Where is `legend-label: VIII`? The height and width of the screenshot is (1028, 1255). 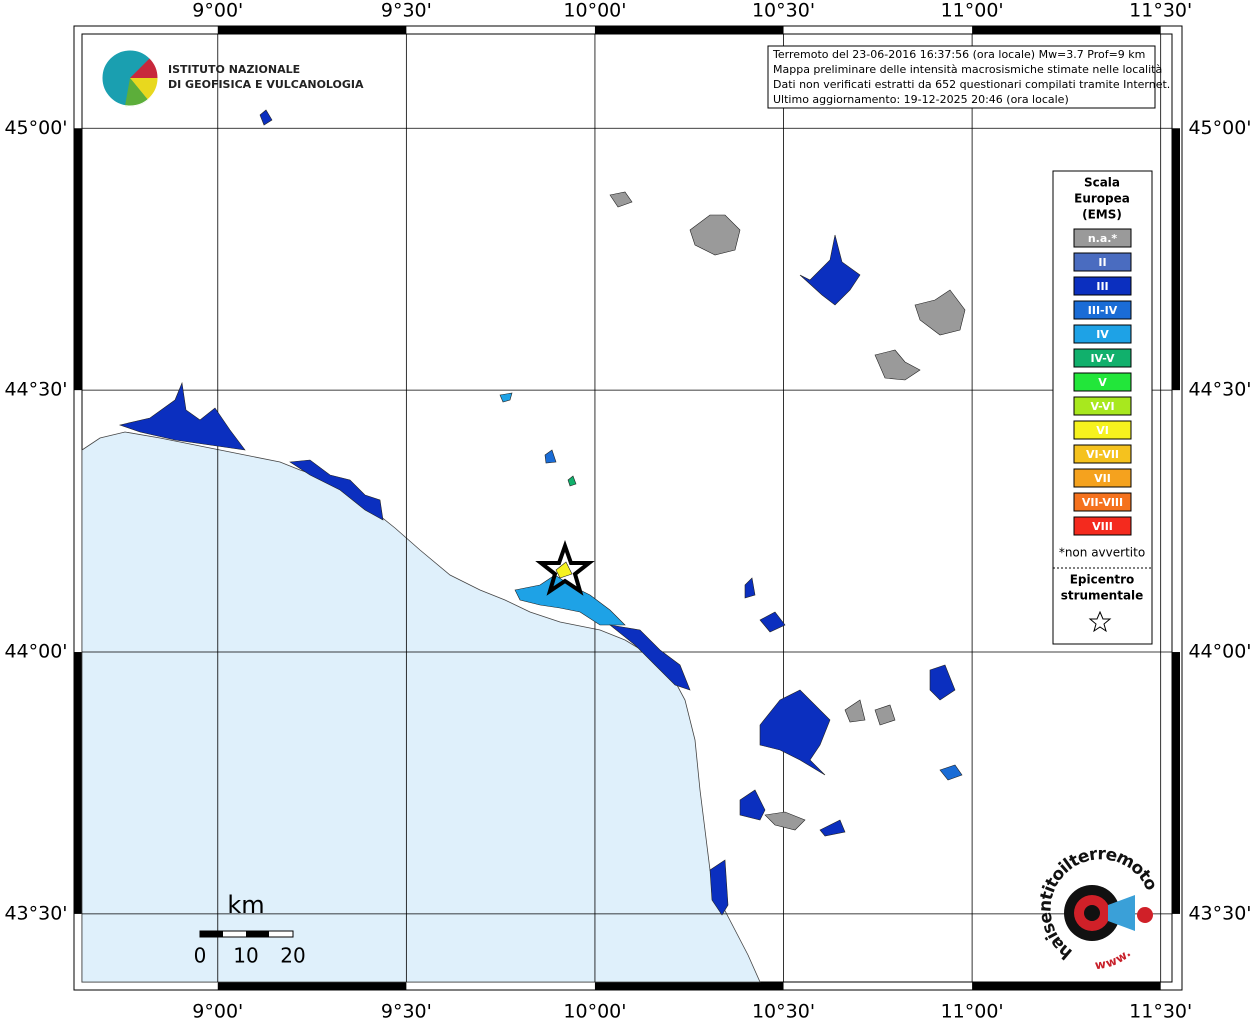
legend-label: VIII is located at coordinates (1102, 526).